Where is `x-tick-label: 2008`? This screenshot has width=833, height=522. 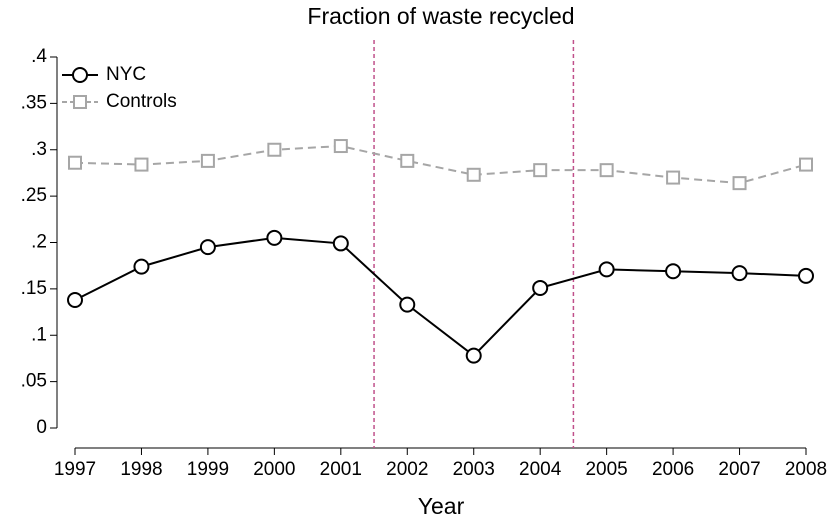 x-tick-label: 2008 is located at coordinates (806, 469).